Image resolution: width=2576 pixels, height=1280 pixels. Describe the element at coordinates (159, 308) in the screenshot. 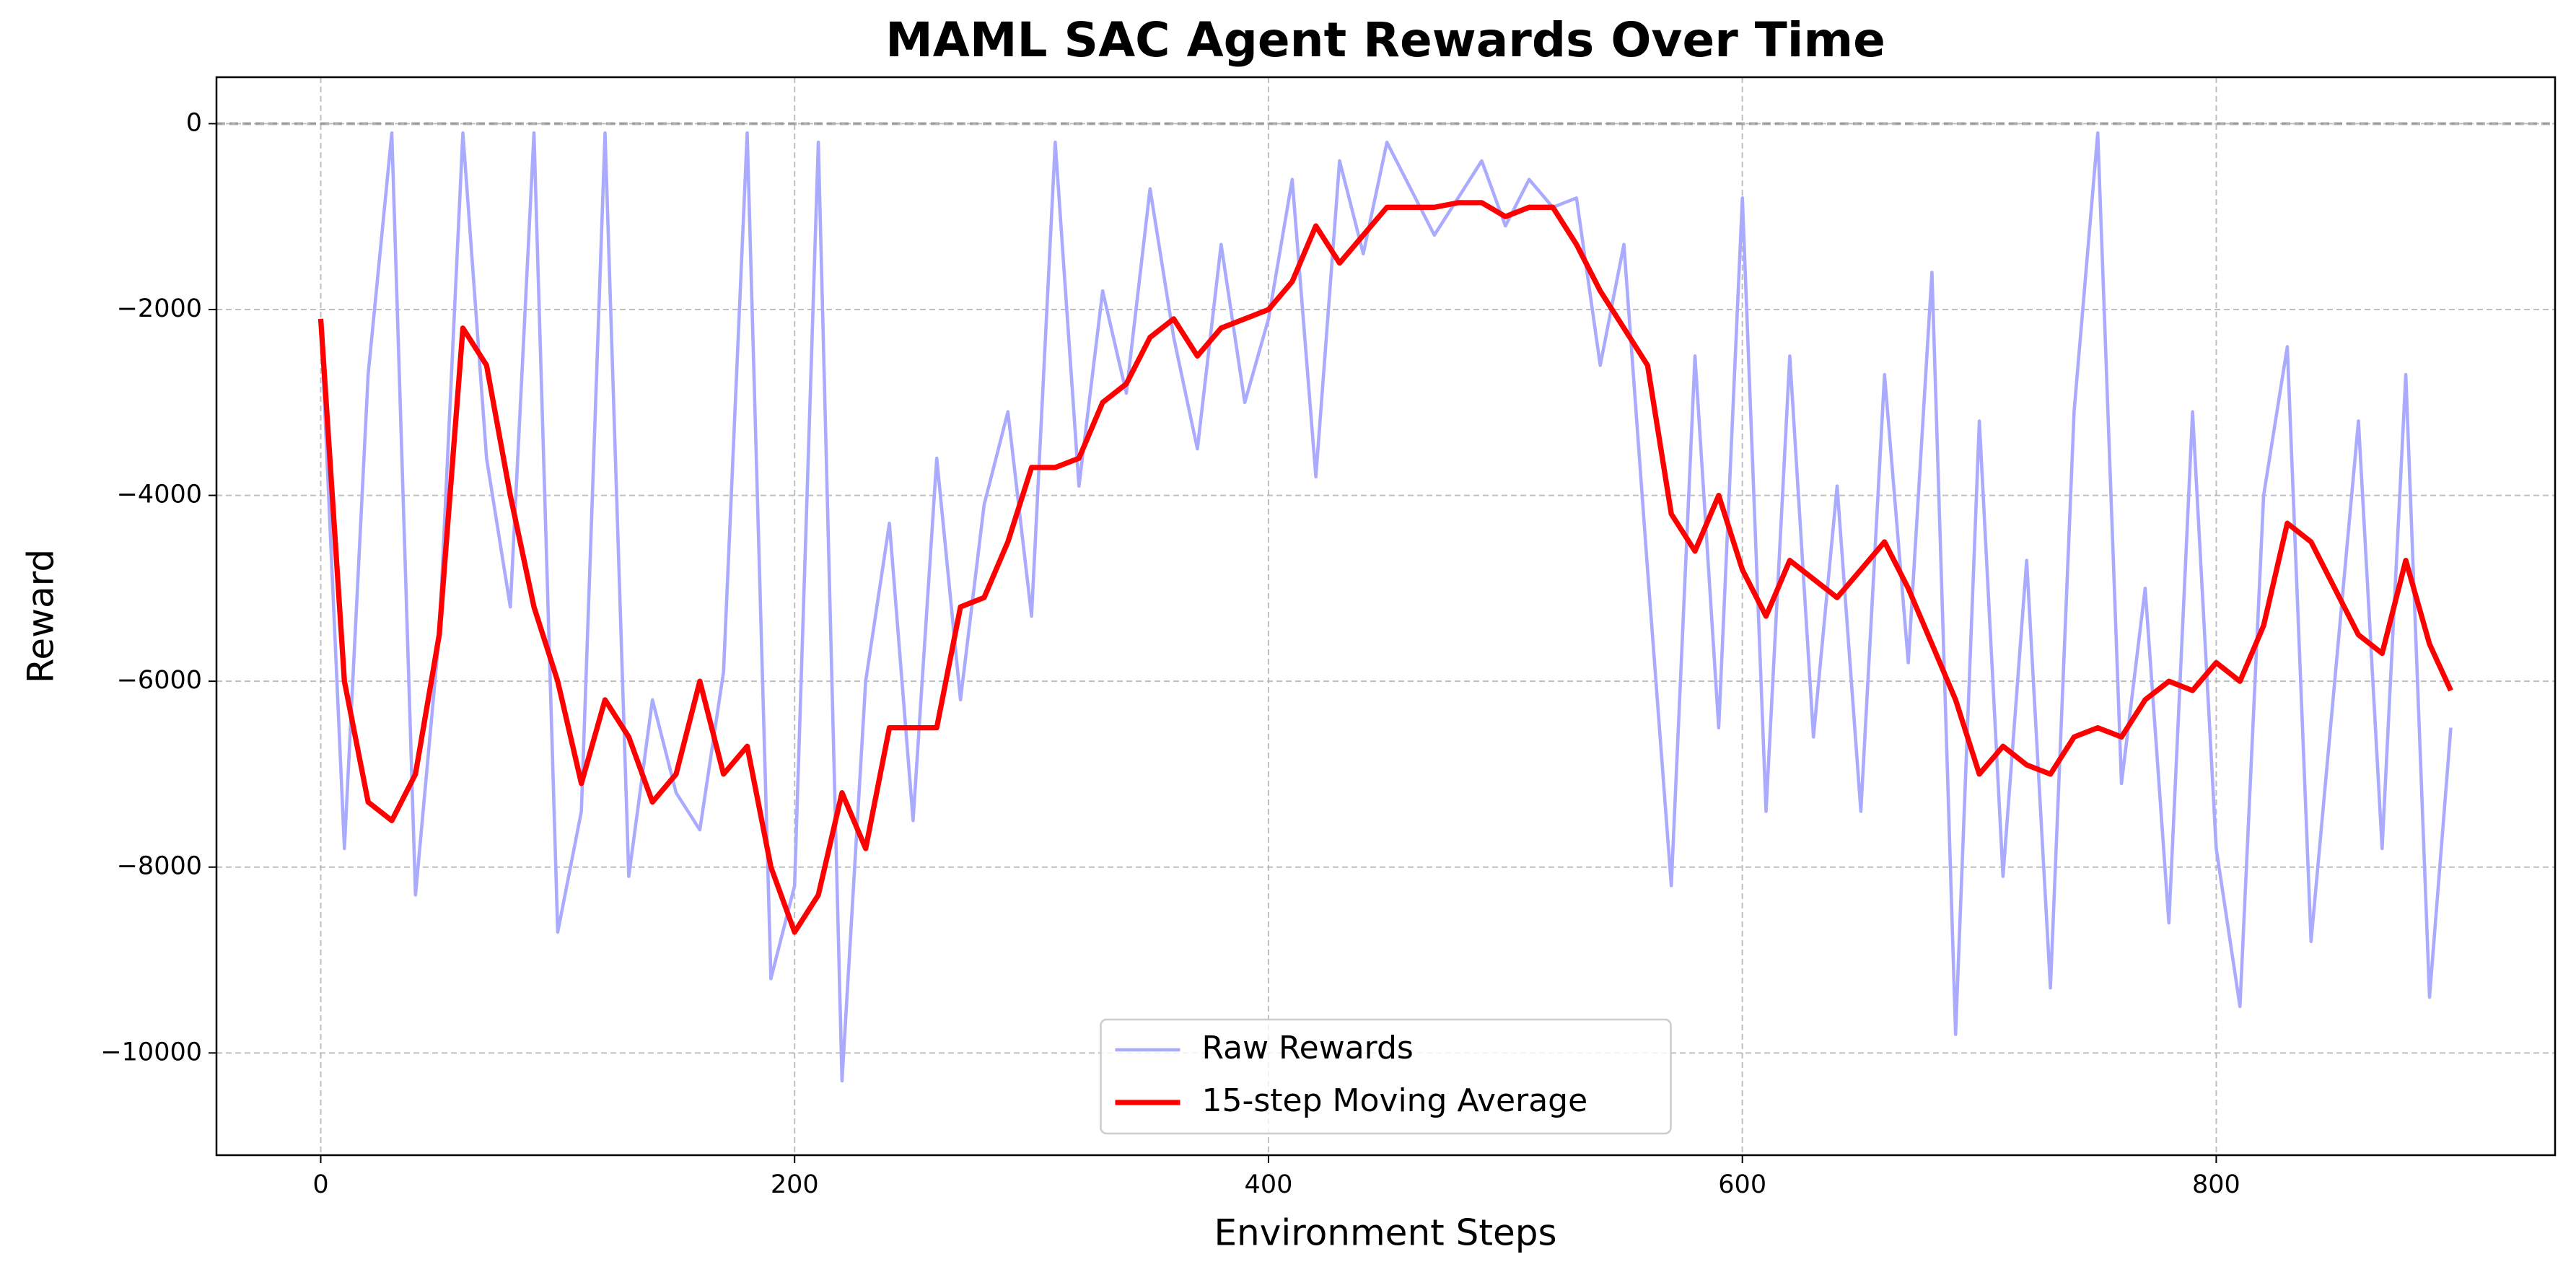

I see `y-tick-label: −2000` at that location.